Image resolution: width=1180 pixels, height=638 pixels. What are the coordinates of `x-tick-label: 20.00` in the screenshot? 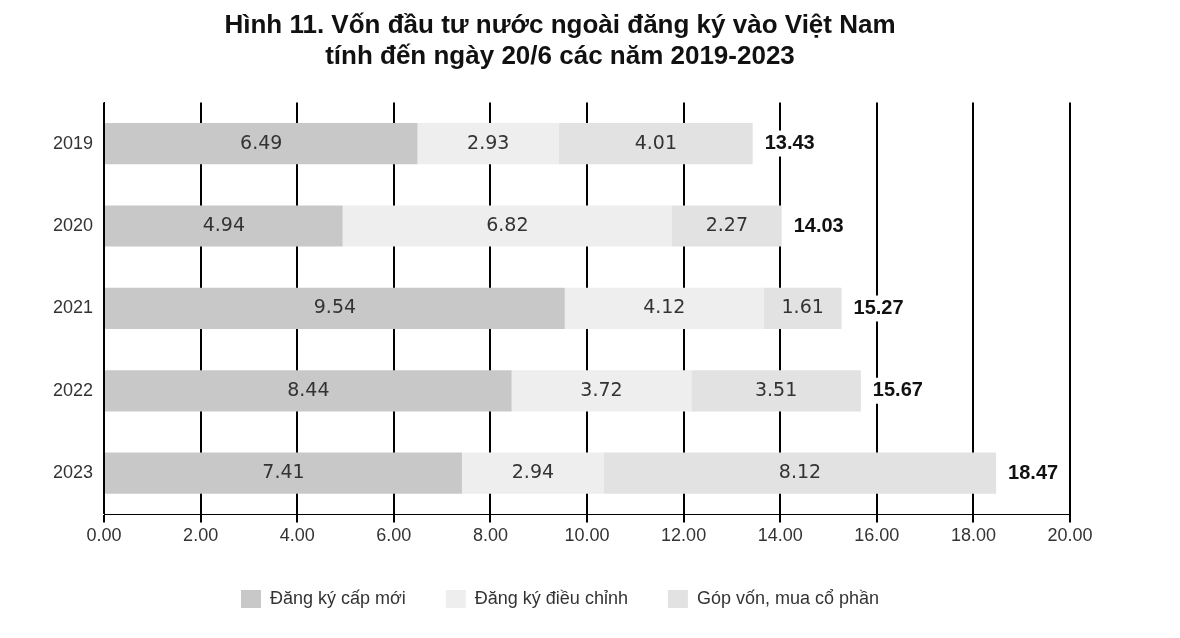 It's located at (1070, 535).